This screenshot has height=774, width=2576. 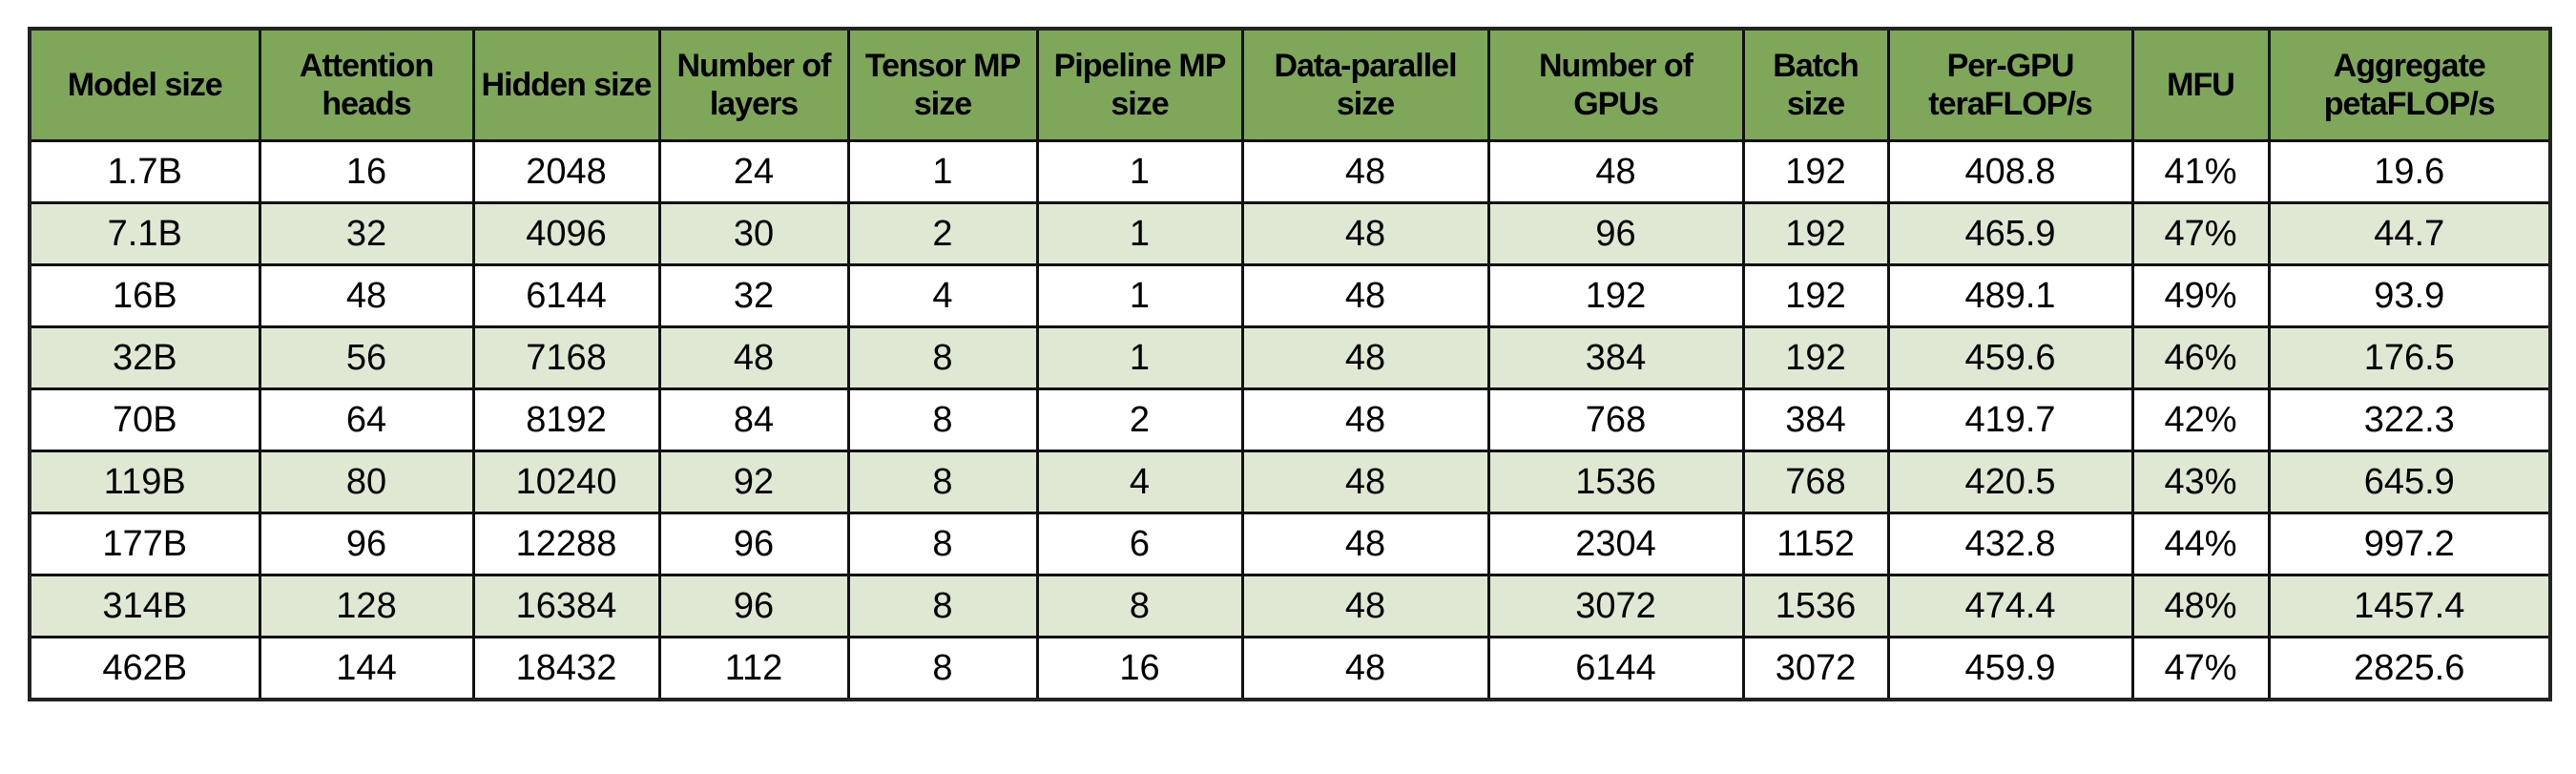 I want to click on column-header: Tensor MP size, so click(x=942, y=84).